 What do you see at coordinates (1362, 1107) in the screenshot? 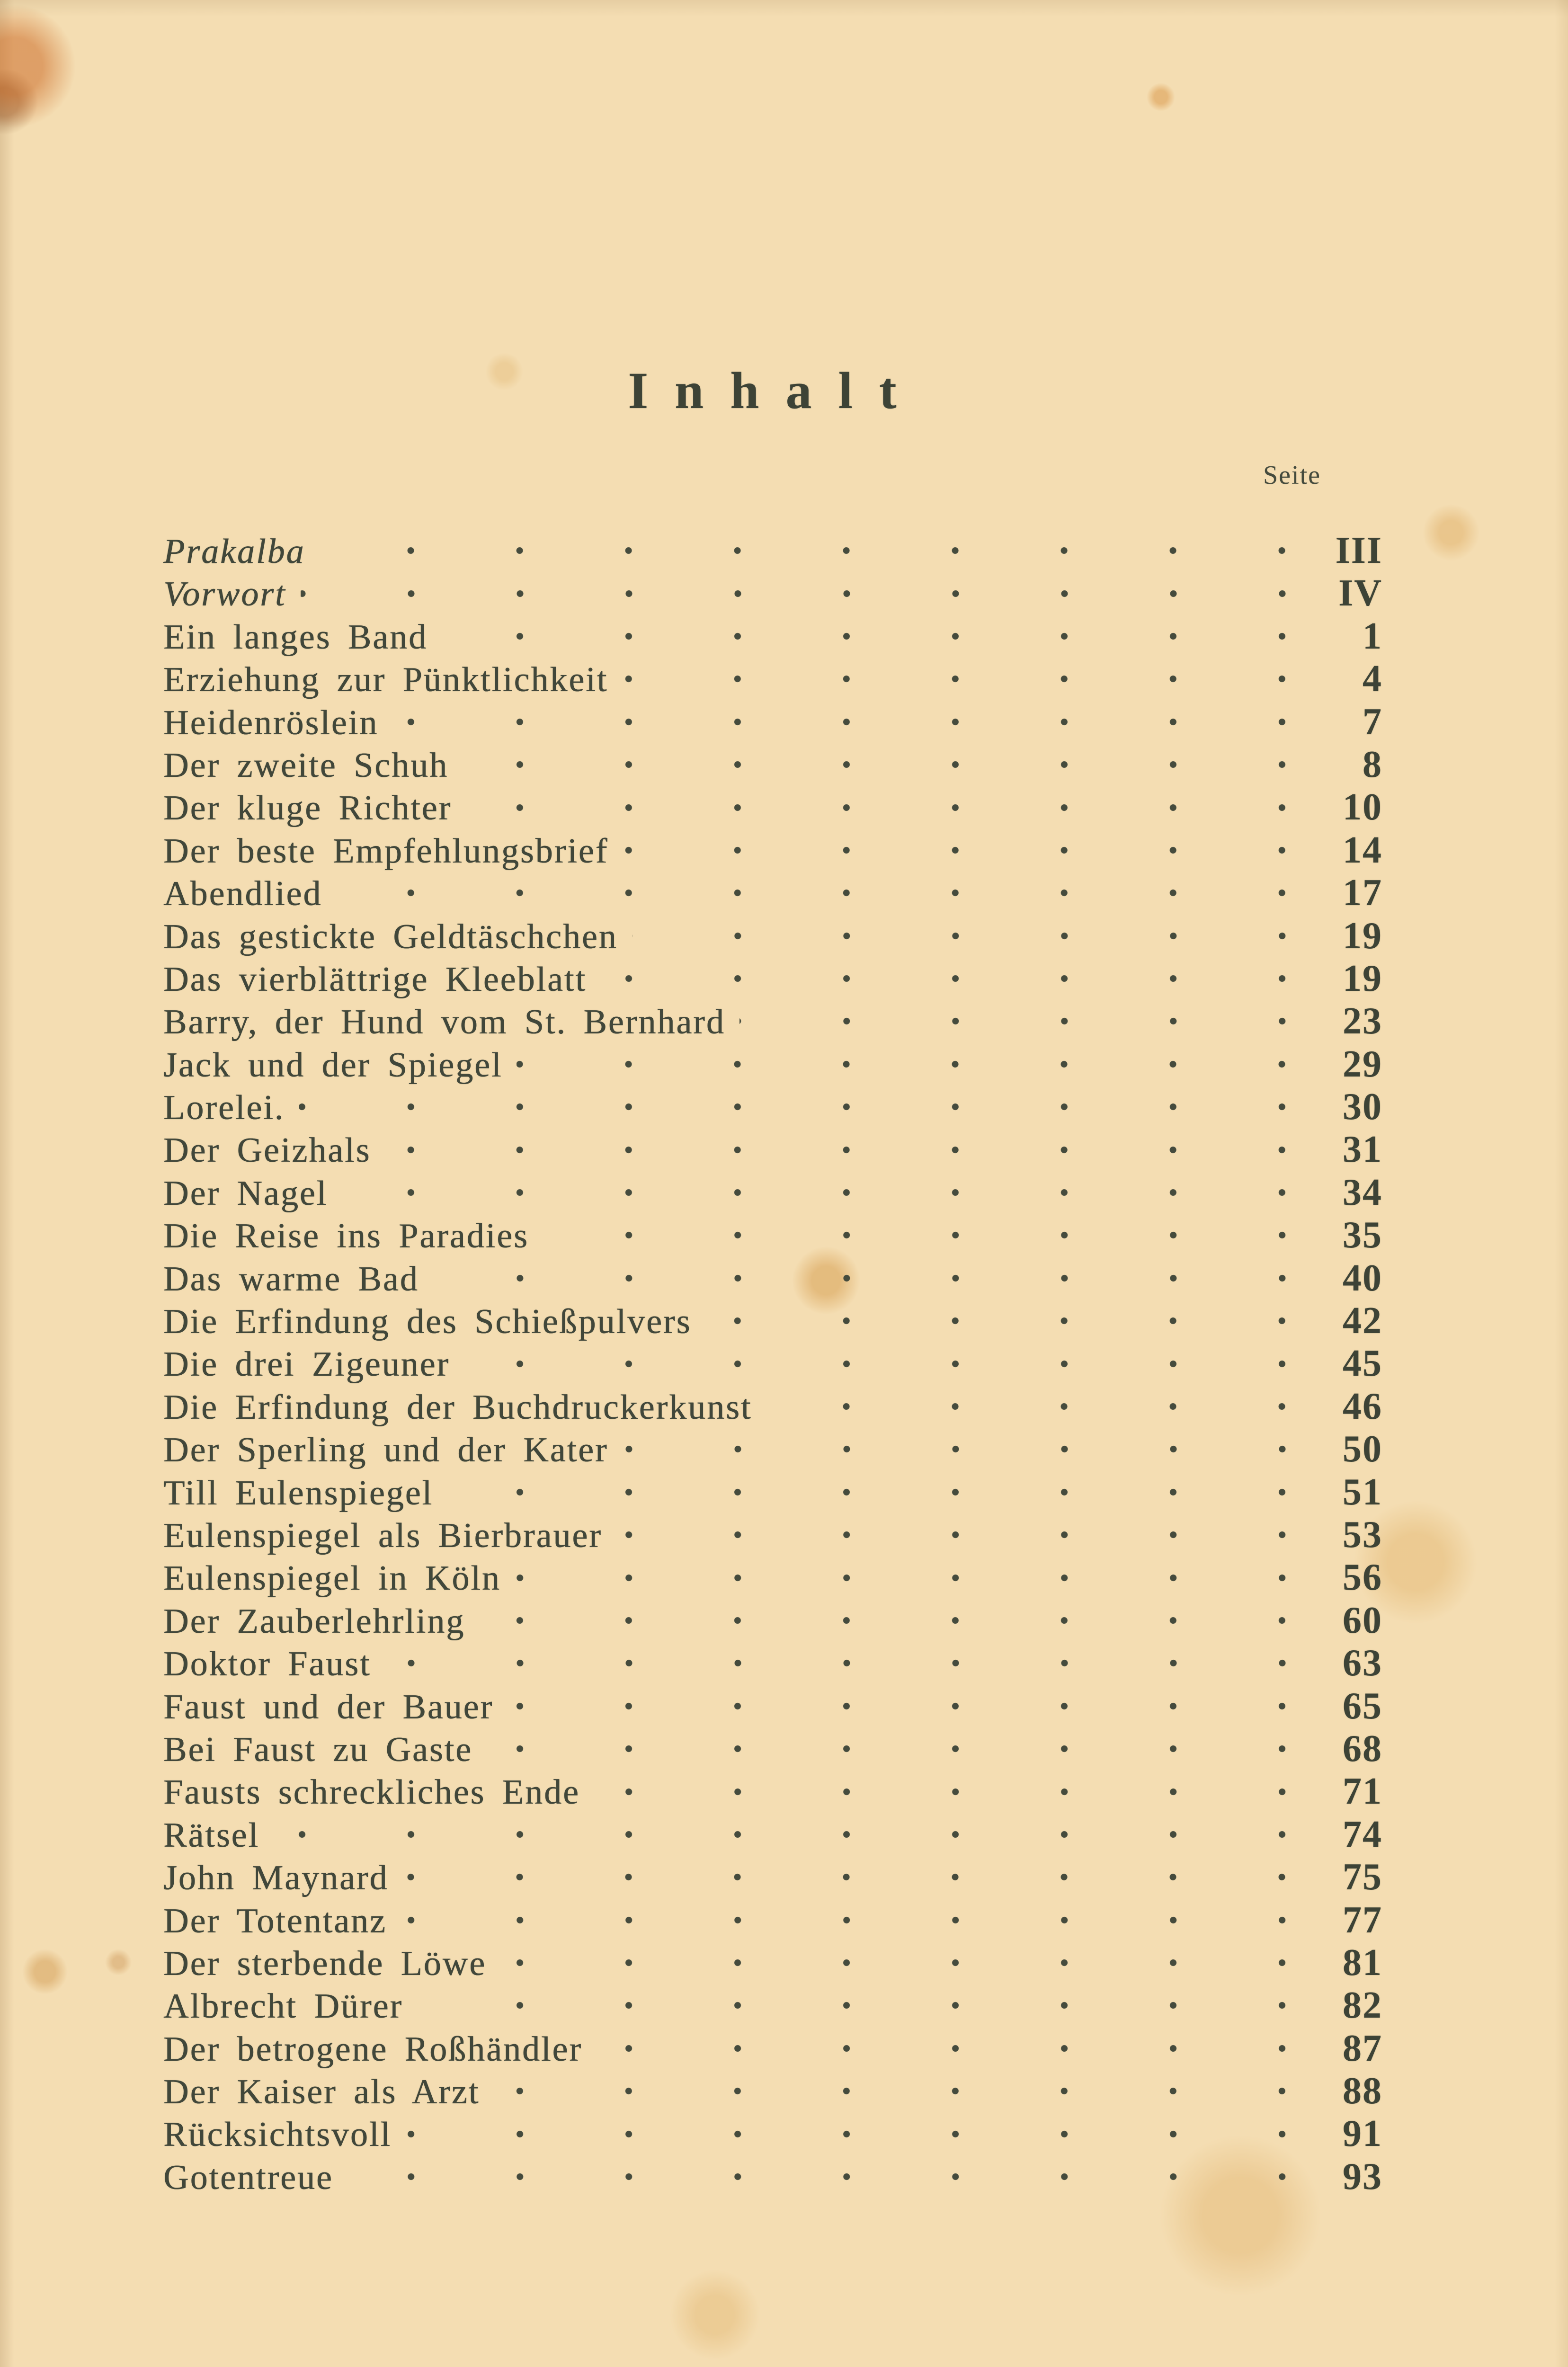
I see `toc-entry-page: 30` at bounding box center [1362, 1107].